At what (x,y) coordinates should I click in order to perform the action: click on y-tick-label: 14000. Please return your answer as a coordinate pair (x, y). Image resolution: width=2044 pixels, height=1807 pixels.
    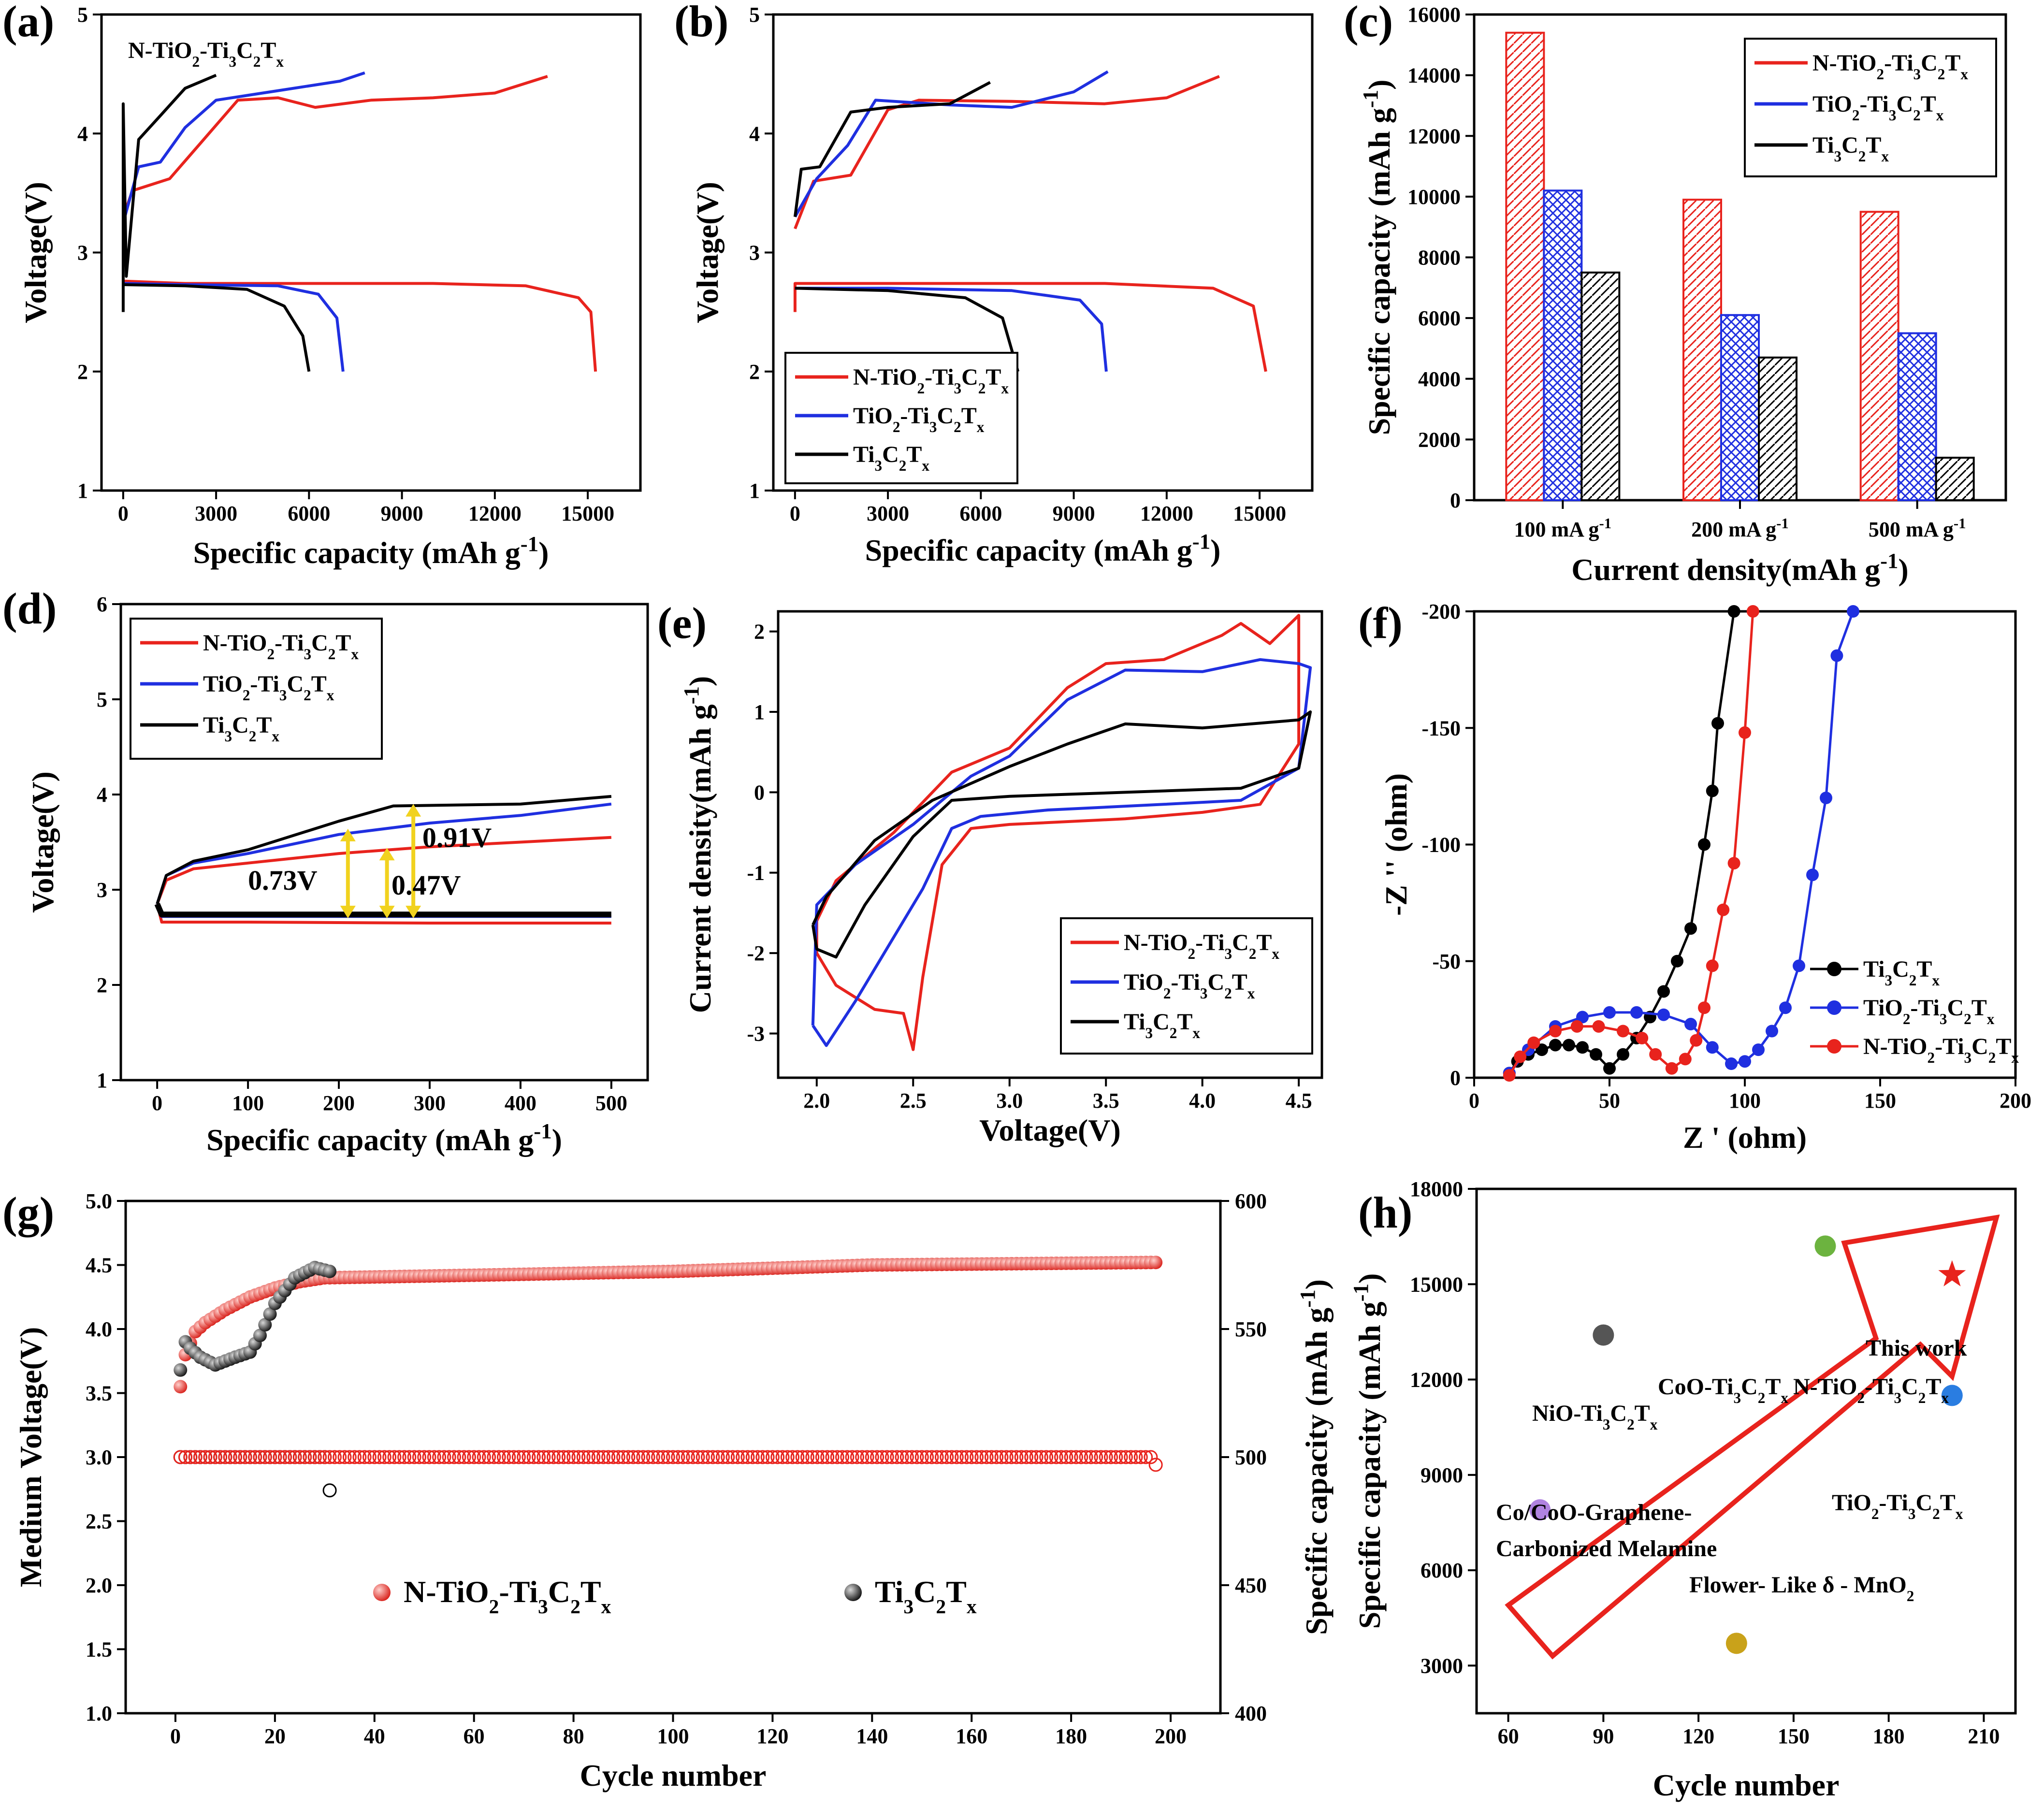
    Looking at the image, I should click on (1434, 75).